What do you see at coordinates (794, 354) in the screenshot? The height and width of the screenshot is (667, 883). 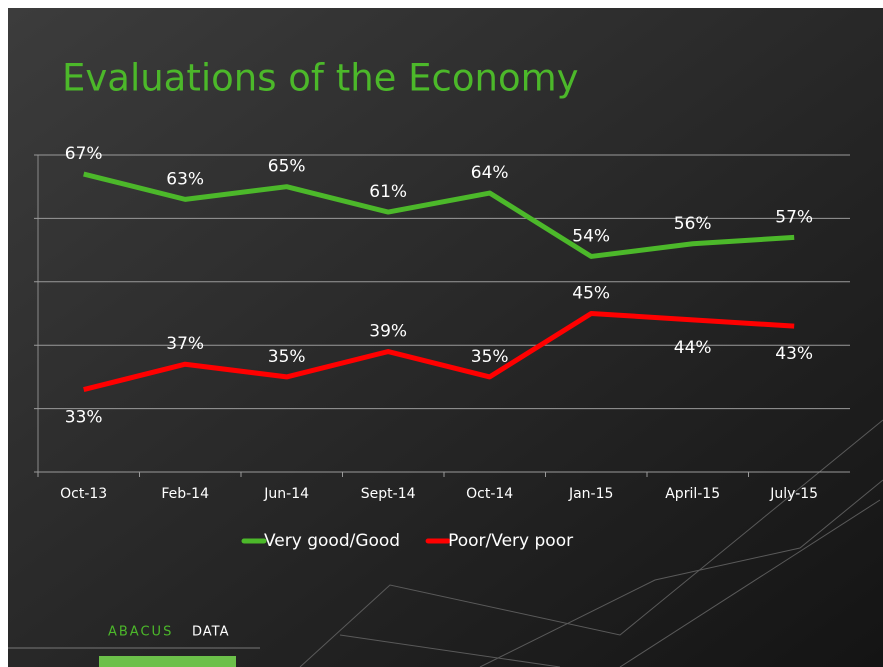 I see `data-label: 43%` at bounding box center [794, 354].